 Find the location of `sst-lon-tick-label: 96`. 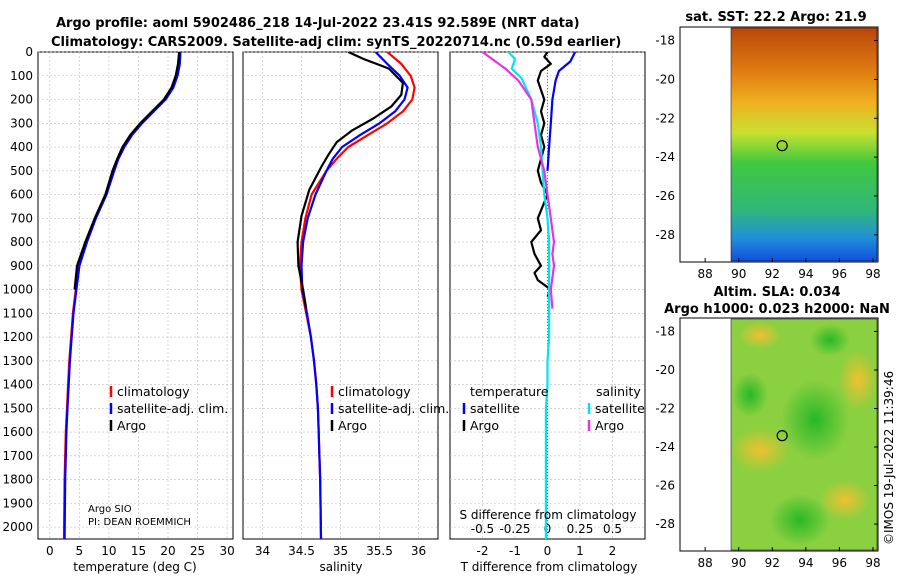

sst-lon-tick-label: 96 is located at coordinates (839, 274).